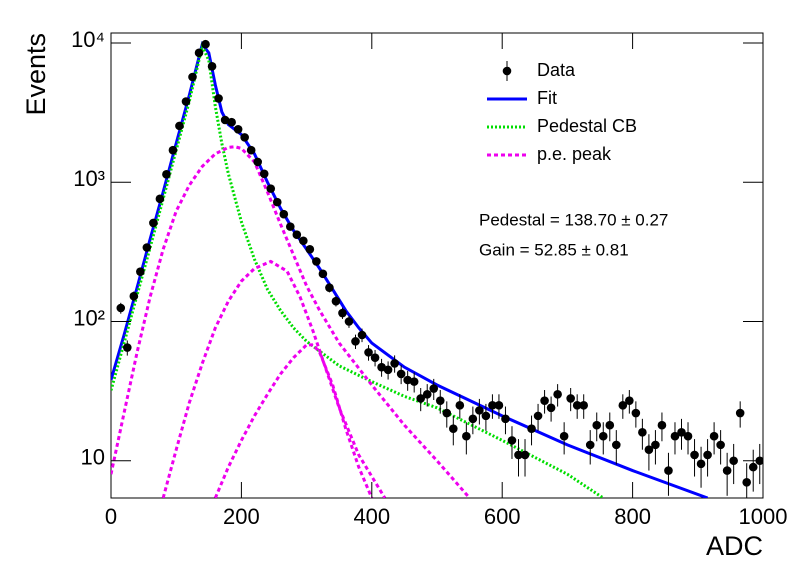  What do you see at coordinates (734, 546) in the screenshot?
I see `x-axis-label: ADC` at bounding box center [734, 546].